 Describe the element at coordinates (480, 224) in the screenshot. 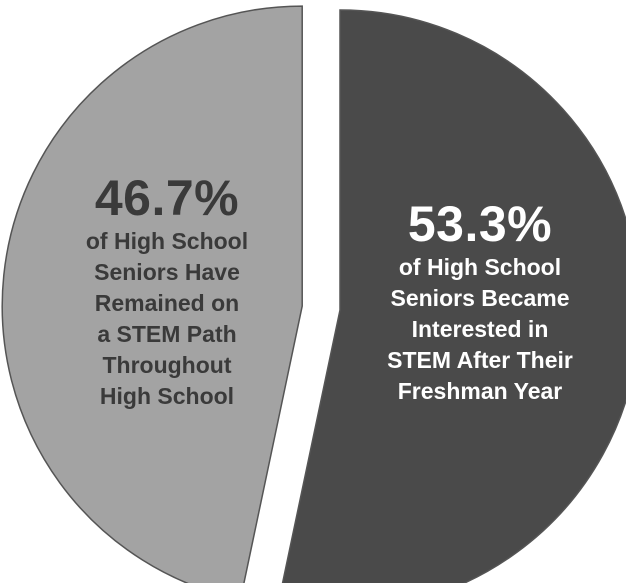

I see `slice-value-label: 53.3%` at that location.